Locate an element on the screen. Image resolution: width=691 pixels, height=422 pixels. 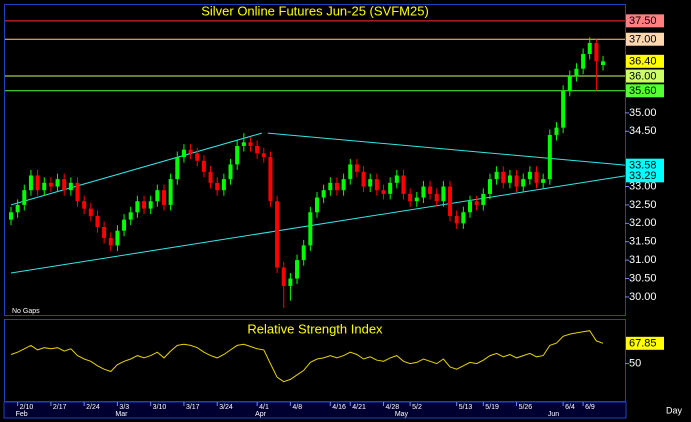
y-tick-label: 31.50 is located at coordinates (643, 242).